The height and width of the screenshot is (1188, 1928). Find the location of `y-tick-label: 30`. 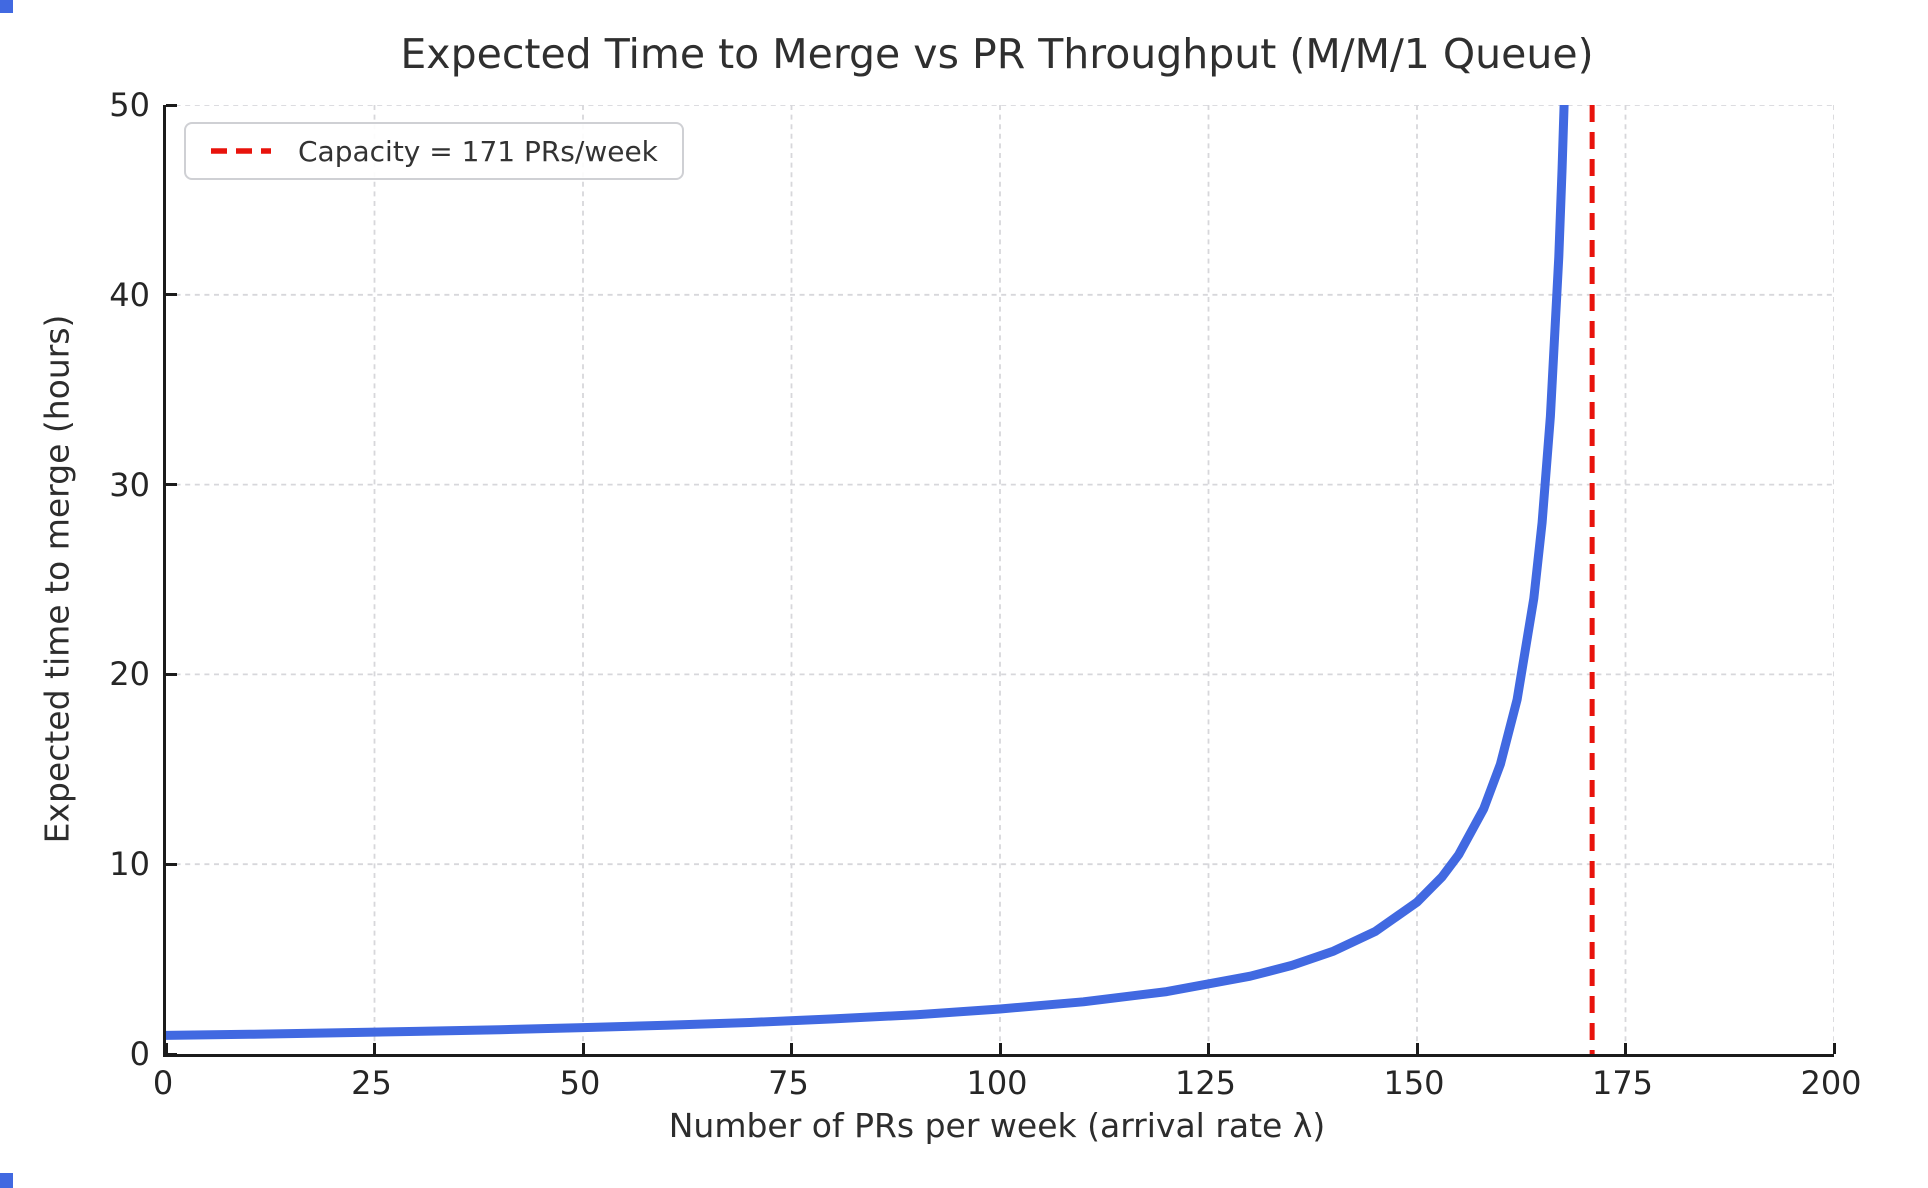

y-tick-label: 30 is located at coordinates (129, 484).